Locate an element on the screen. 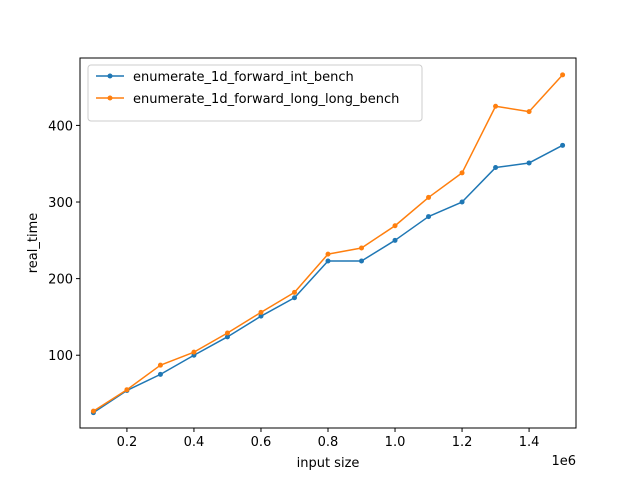 This screenshot has width=640, height=480. x-axis-offset-label: 1e6 is located at coordinates (563, 461).